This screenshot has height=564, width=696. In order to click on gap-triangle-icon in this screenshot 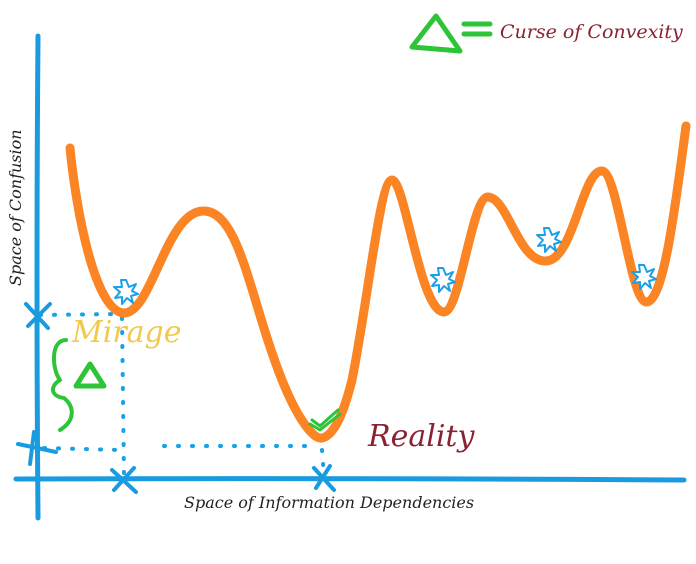, I will do `click(90, 375)`.